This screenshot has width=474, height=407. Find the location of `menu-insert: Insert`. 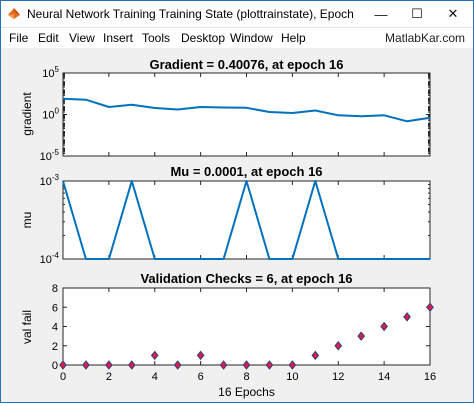

menu-insert: Insert is located at coordinates (118, 38).